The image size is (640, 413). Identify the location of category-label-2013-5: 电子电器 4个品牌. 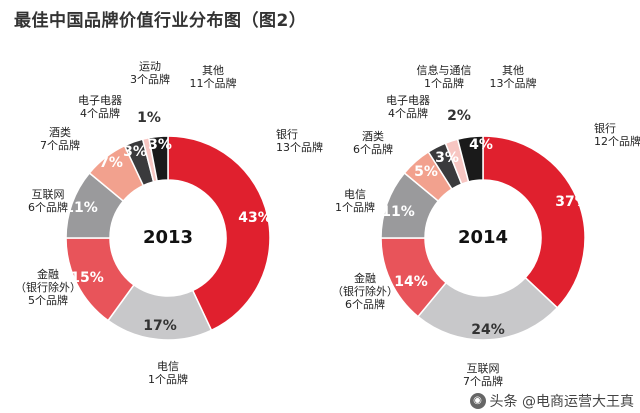
(100, 107).